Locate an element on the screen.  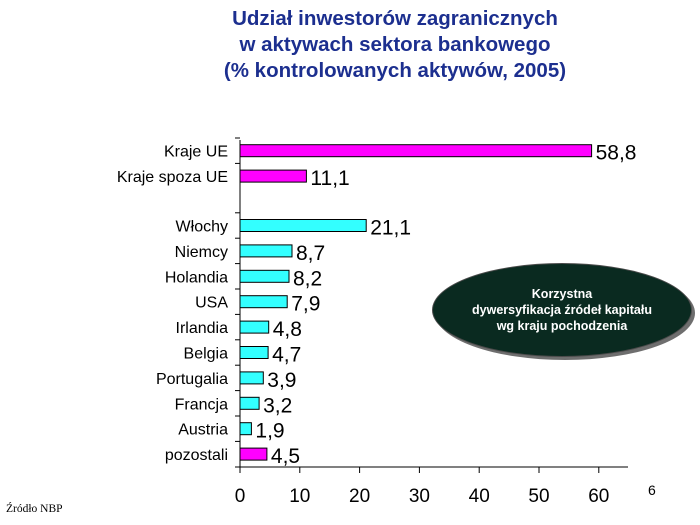
chart-title-line-1: Udział inwestorów zagranicznych is located at coordinates (395, 18).